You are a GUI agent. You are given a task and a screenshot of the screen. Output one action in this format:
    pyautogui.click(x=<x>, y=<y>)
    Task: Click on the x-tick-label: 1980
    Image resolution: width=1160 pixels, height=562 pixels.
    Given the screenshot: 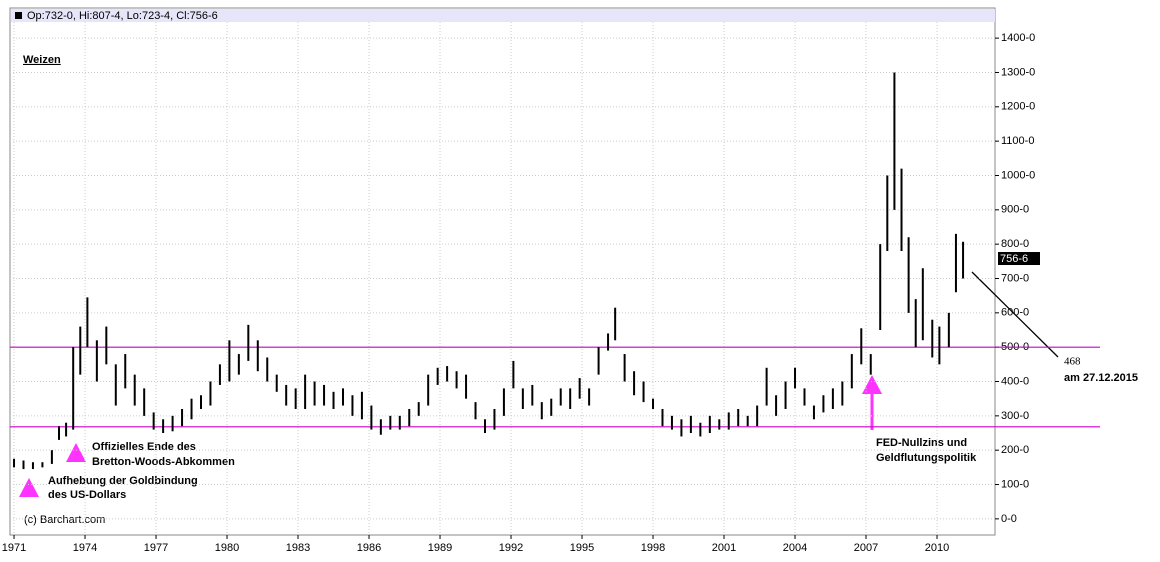 What is the action you would take?
    pyautogui.click(x=227, y=548)
    